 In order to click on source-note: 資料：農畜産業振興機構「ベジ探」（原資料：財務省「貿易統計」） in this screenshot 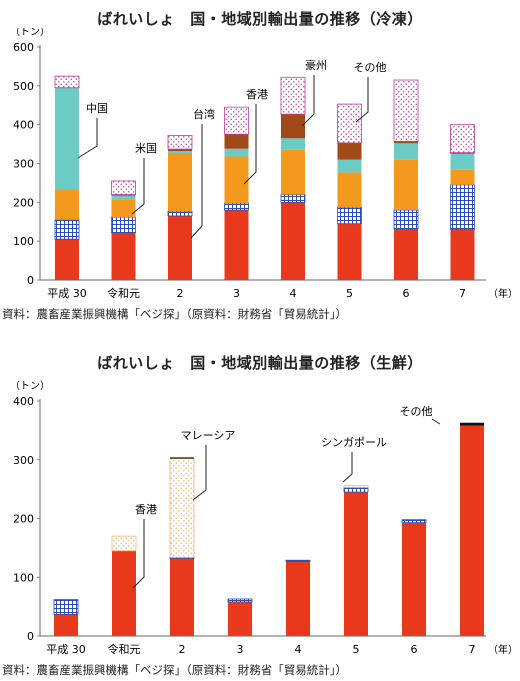, I will do `click(174, 670)`.